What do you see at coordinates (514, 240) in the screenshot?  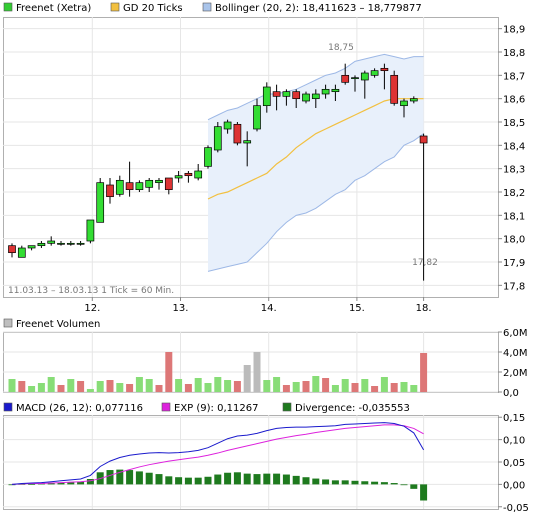 I see `price-y-tick-label: 18,0` at bounding box center [514, 240].